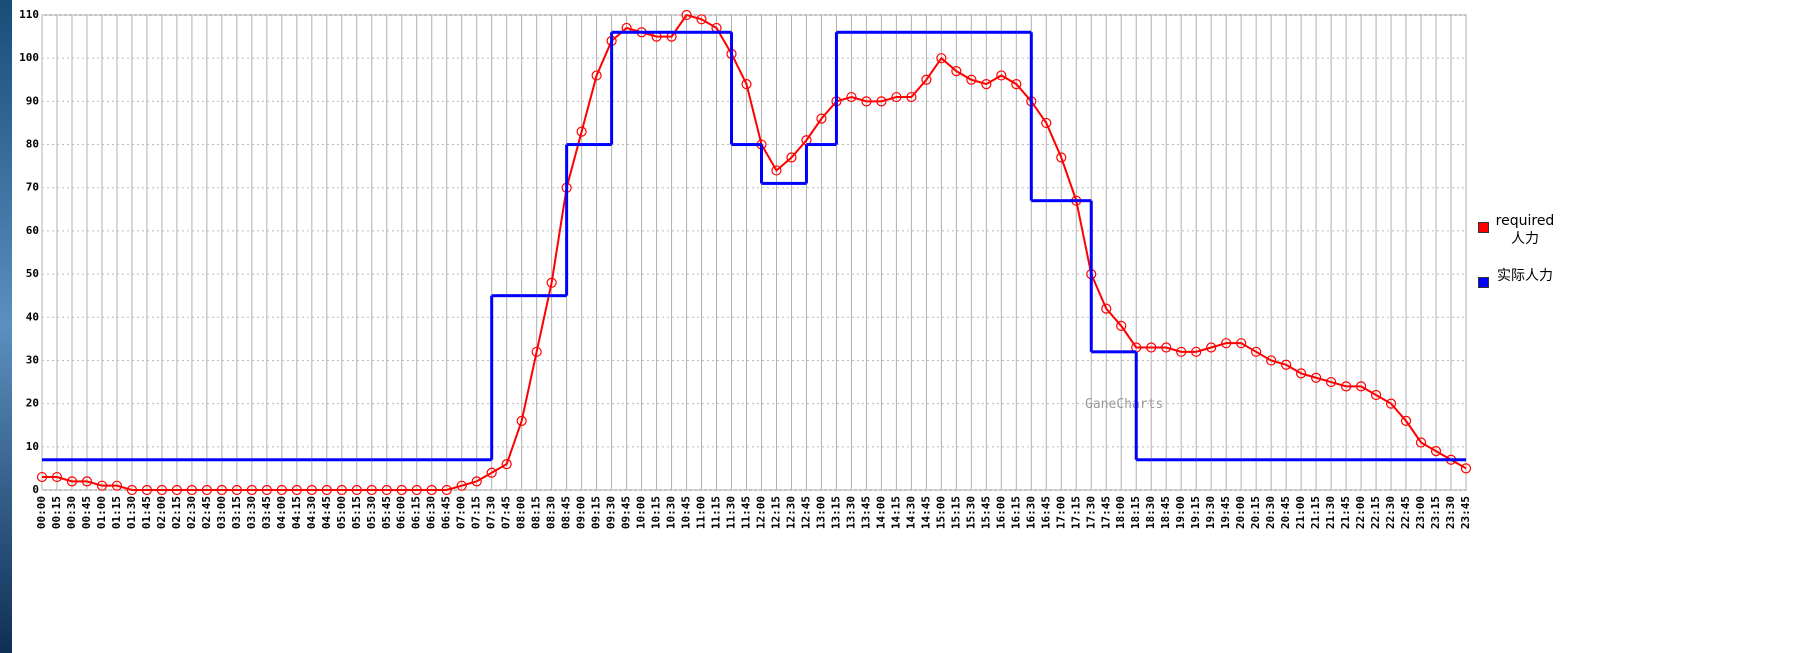  What do you see at coordinates (1270, 512) in the screenshot?
I see `x-tick-label: 20:30` at bounding box center [1270, 512].